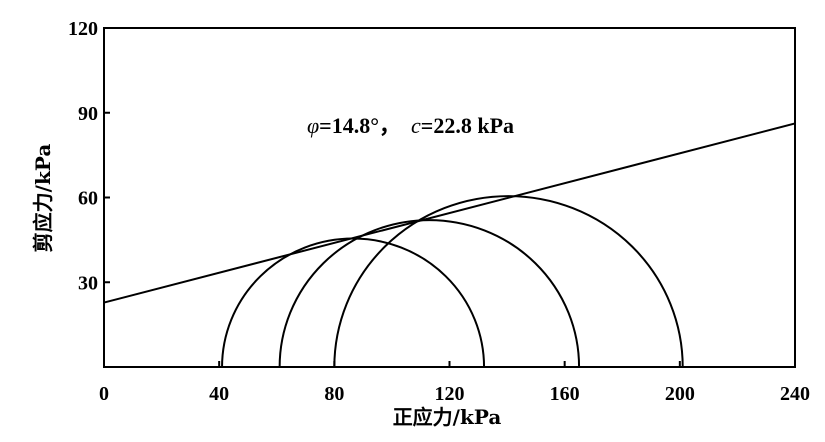 The width and height of the screenshot is (825, 442). Describe the element at coordinates (313, 125) in the screenshot. I see `phi-symbol: φ` at that location.